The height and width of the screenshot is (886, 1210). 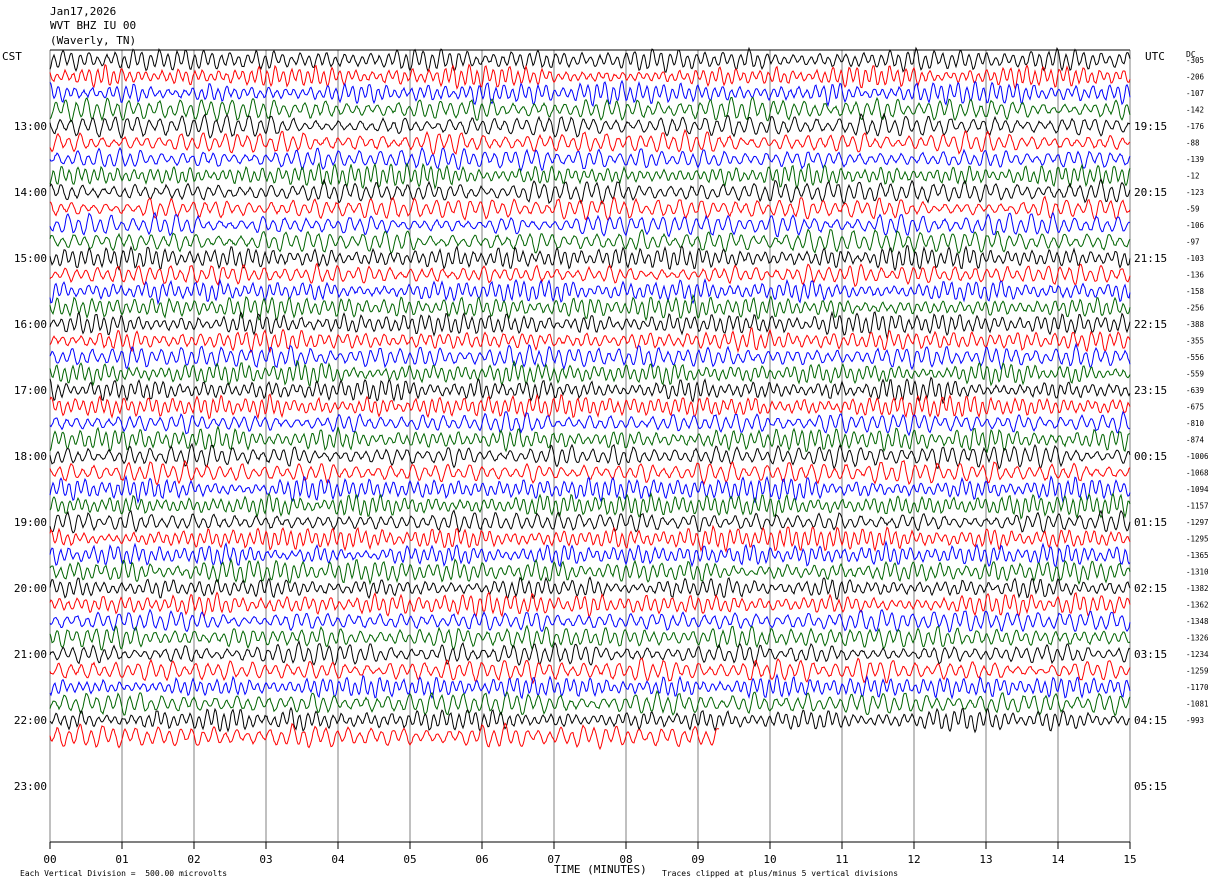 What do you see at coordinates (1195, 341) in the screenshot?
I see `dc-offset-label-17: -355` at bounding box center [1195, 341].